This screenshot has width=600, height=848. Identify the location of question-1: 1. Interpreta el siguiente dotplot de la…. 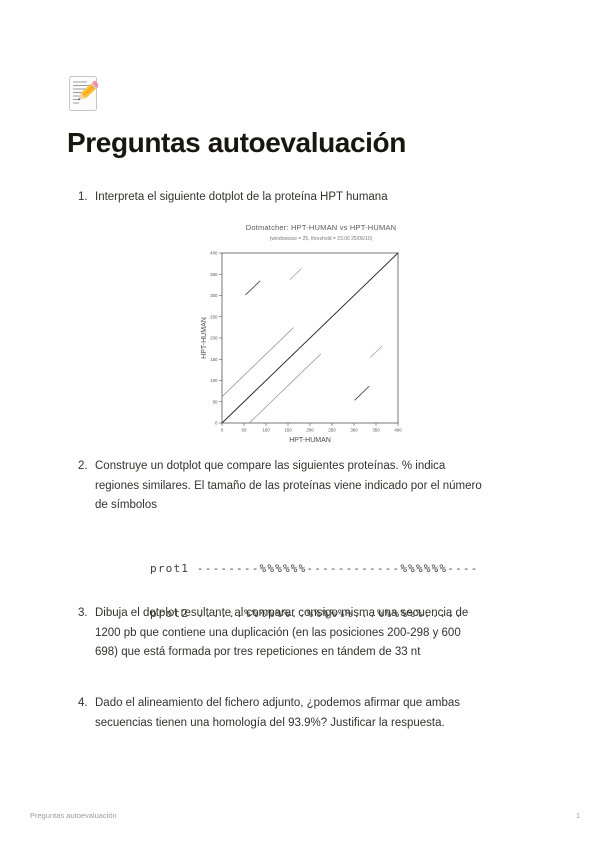
(309, 198).